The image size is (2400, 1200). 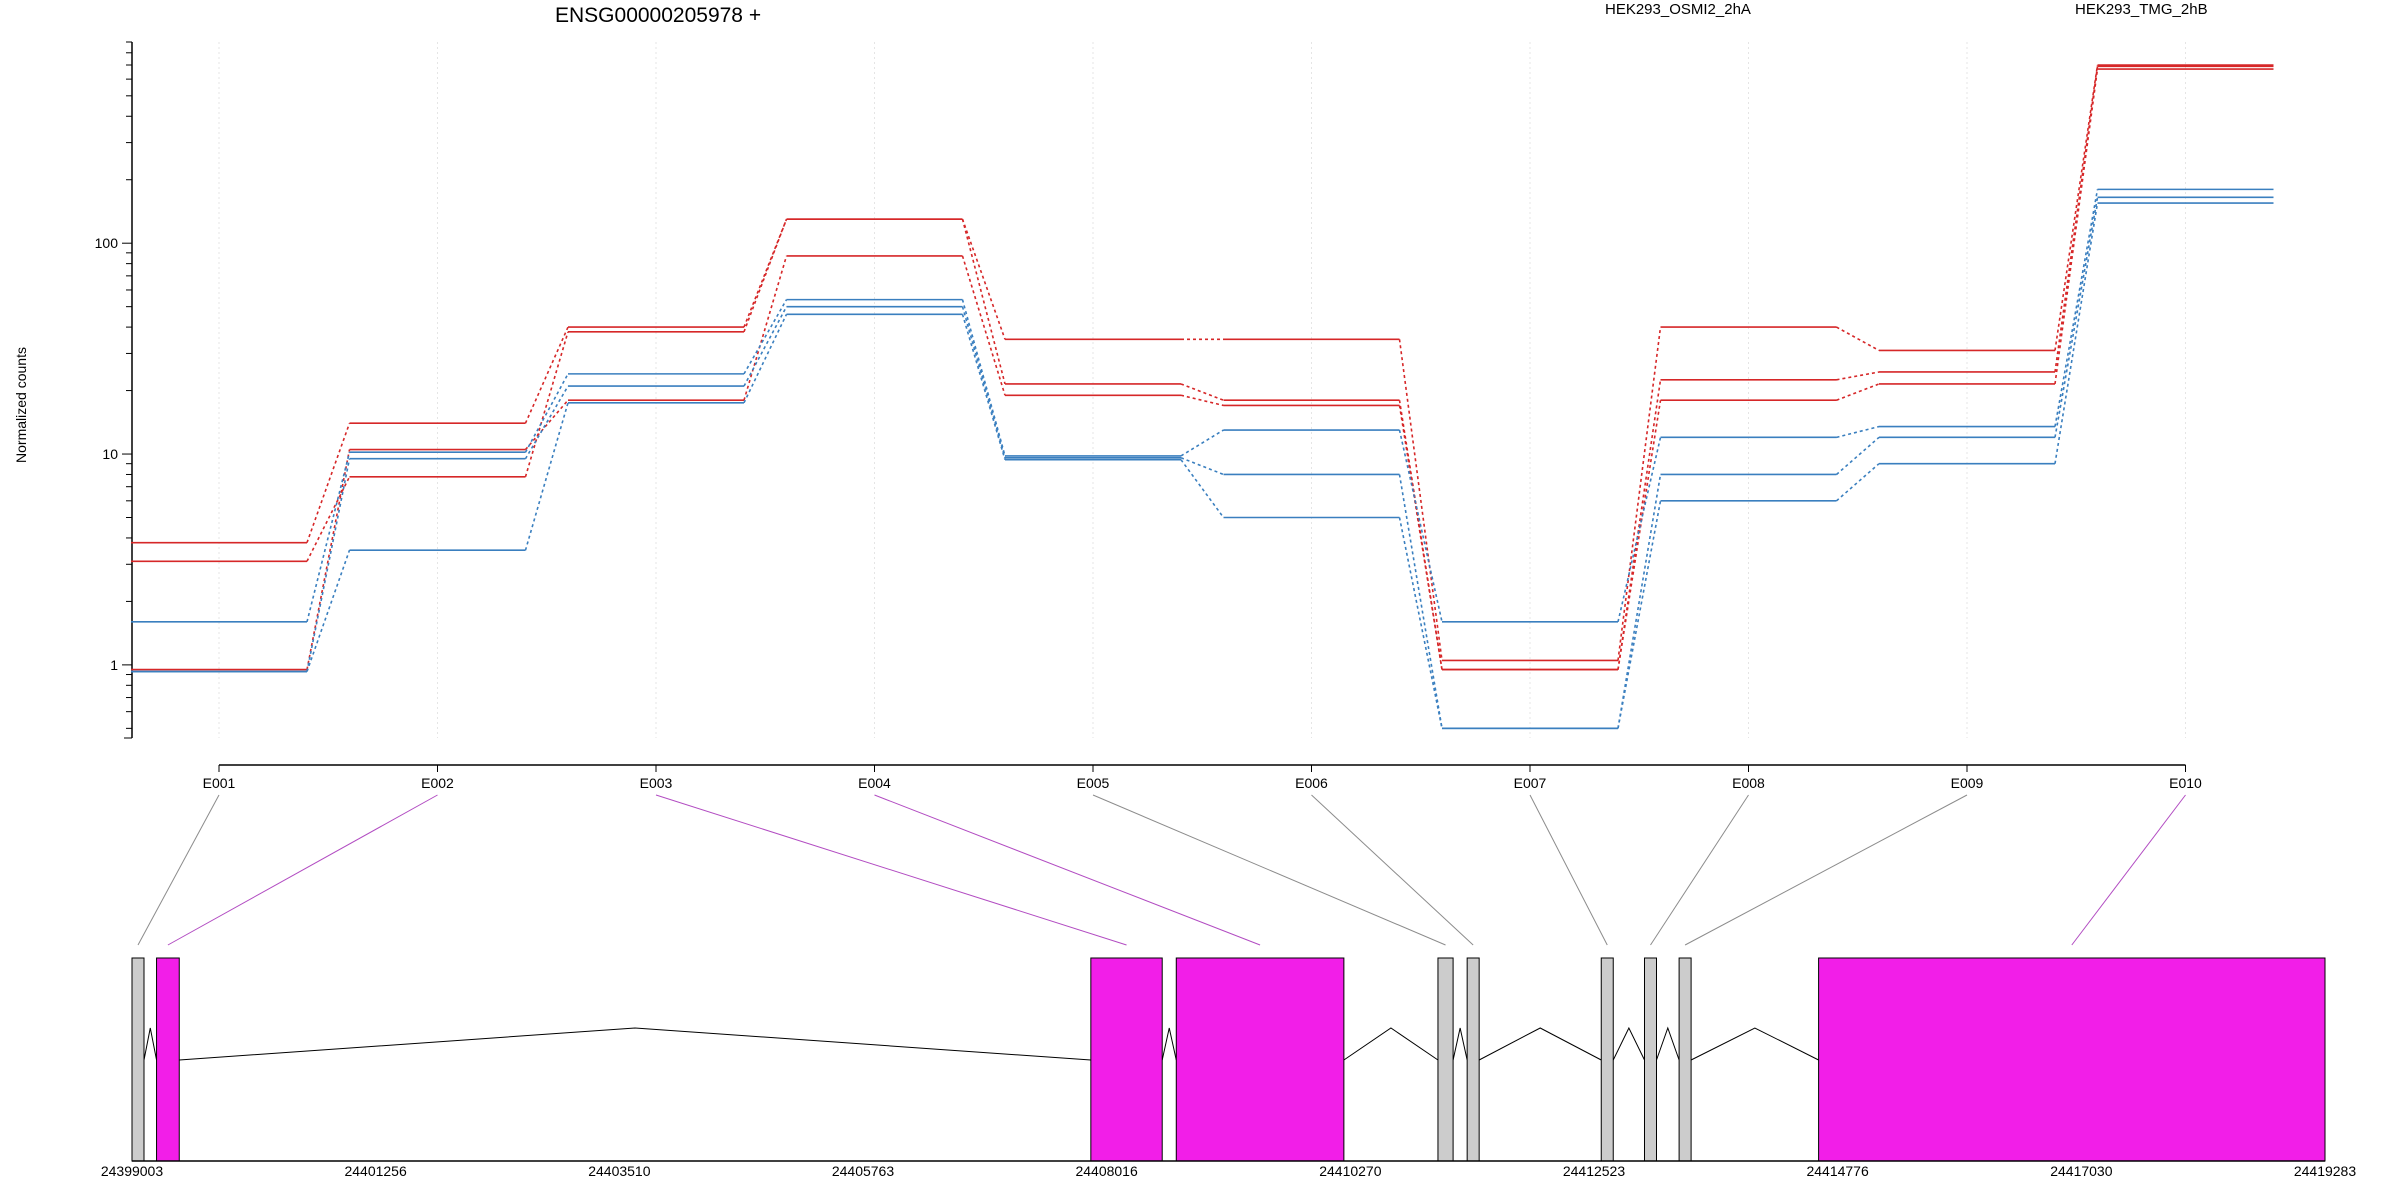 I want to click on exon-box-e002, so click(x=168, y=1059).